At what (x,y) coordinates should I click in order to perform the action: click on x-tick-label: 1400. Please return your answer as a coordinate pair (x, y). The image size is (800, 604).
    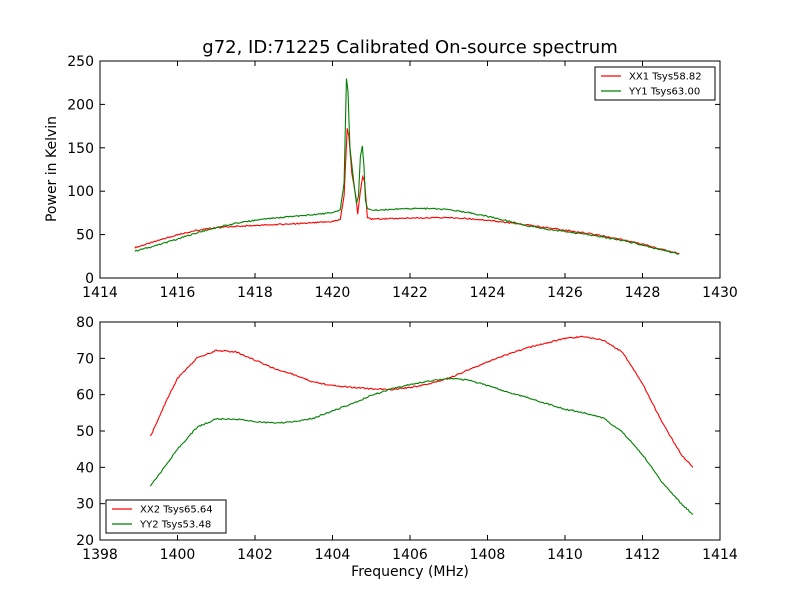
    Looking at the image, I should click on (178, 555).